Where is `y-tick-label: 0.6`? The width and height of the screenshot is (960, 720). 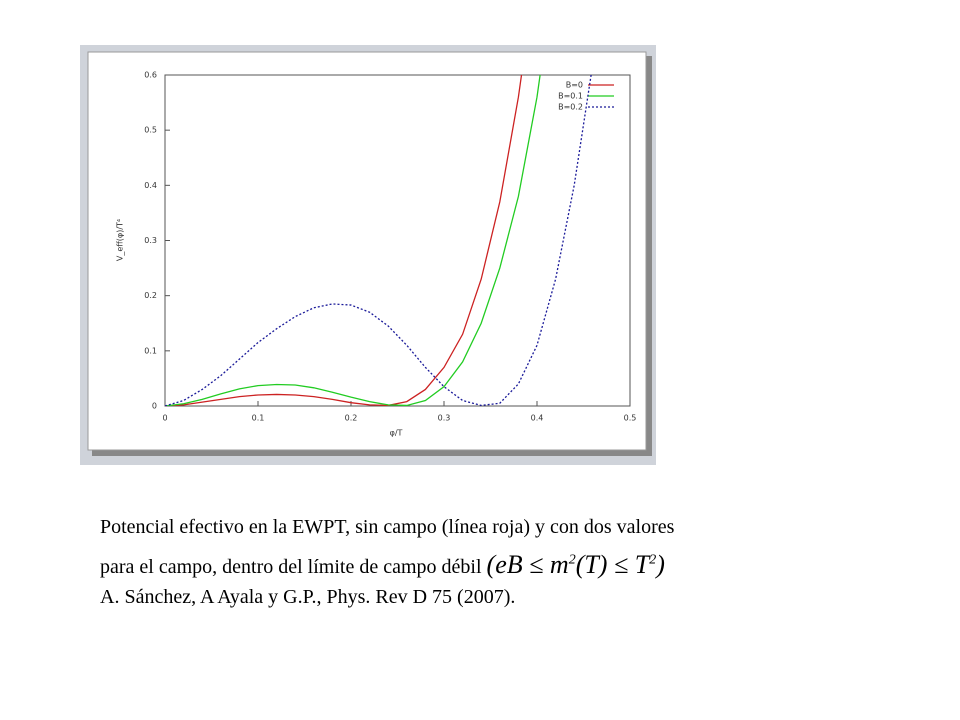
y-tick-label: 0.6 is located at coordinates (150, 75).